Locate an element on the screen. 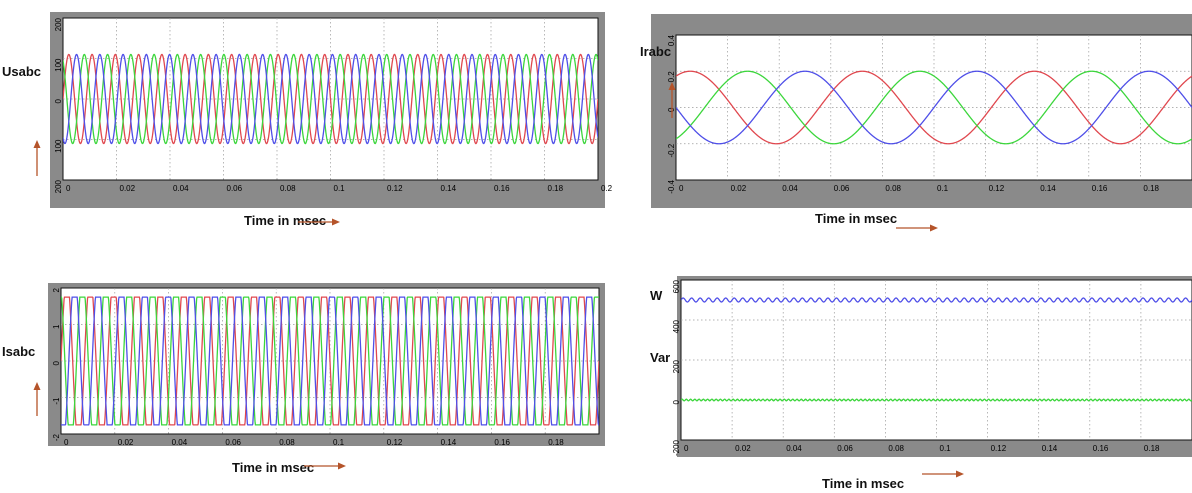  y-tick-label: -0.2 is located at coordinates (671, 150).